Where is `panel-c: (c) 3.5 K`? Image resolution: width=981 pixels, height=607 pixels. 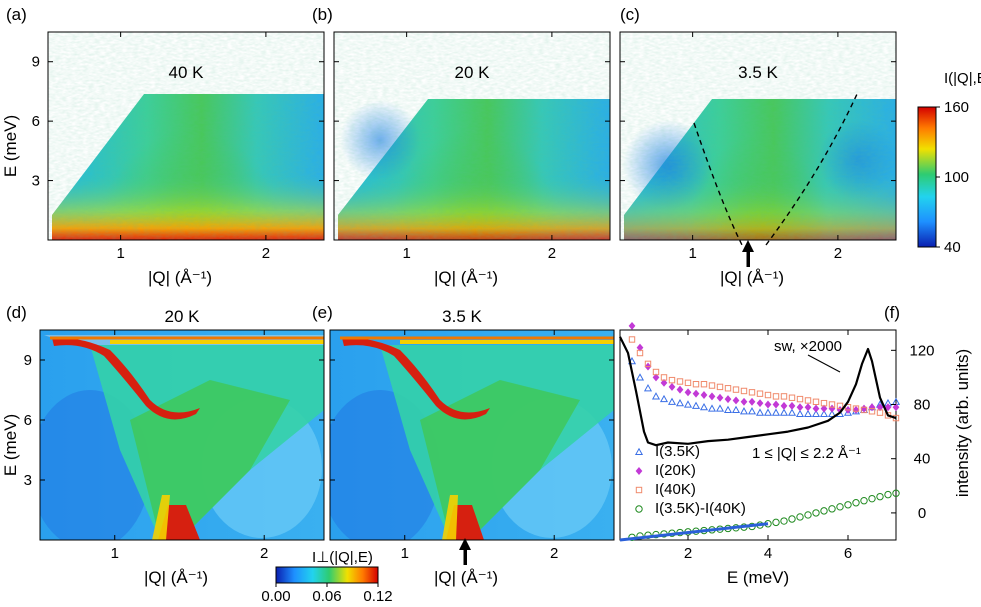 panel-c: (c) 3.5 K is located at coordinates (758, 136).